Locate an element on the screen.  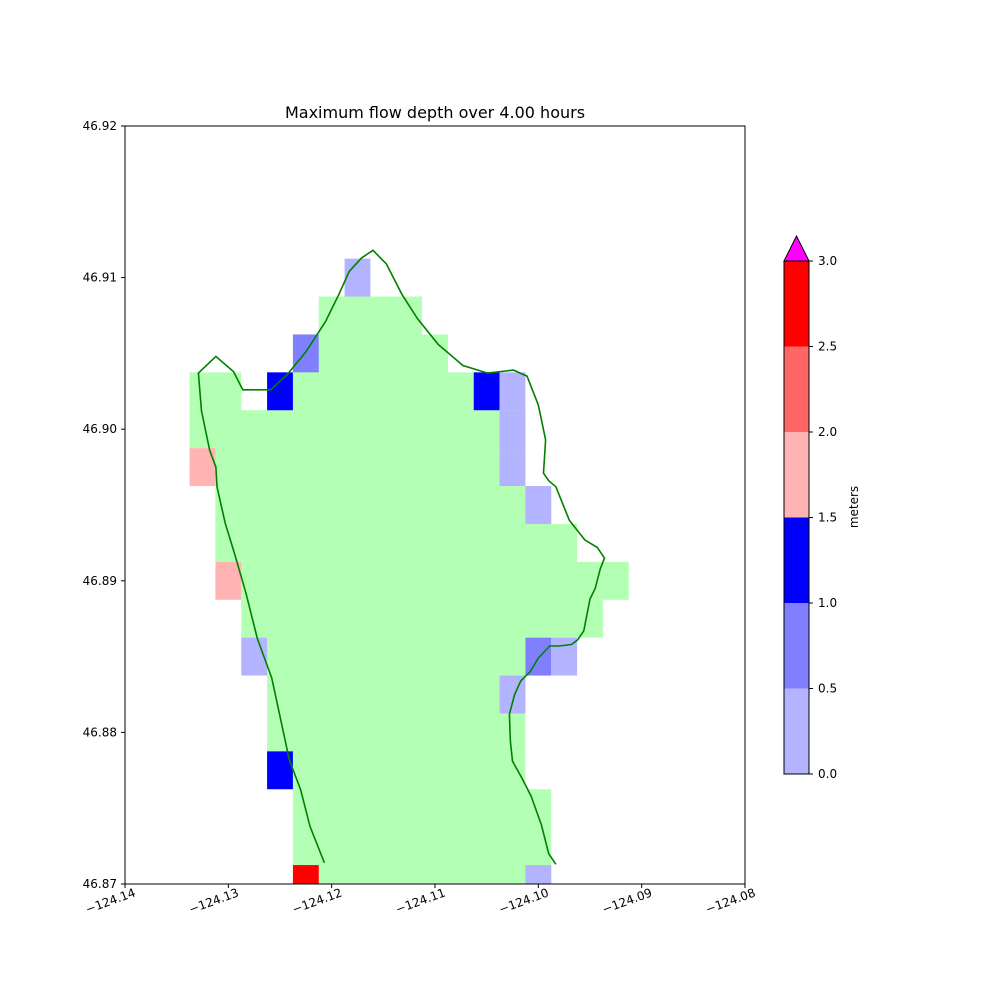
x-tick-label: −124.11 is located at coordinates (421, 901).